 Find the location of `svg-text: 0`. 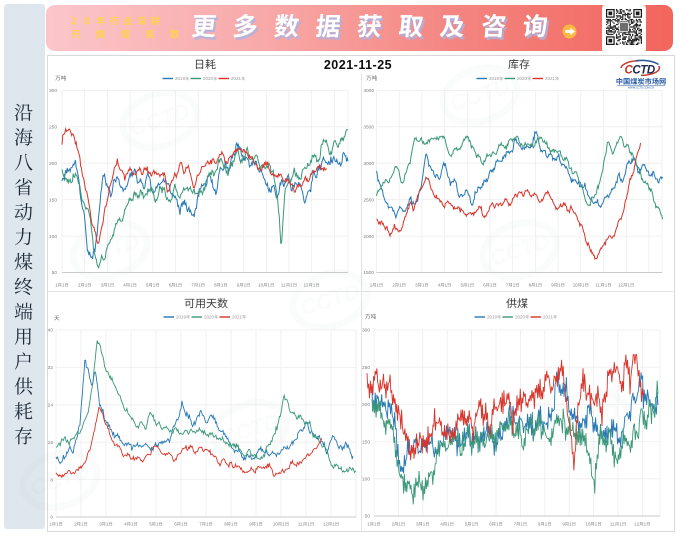

svg-text: 0 is located at coordinates (51, 518).